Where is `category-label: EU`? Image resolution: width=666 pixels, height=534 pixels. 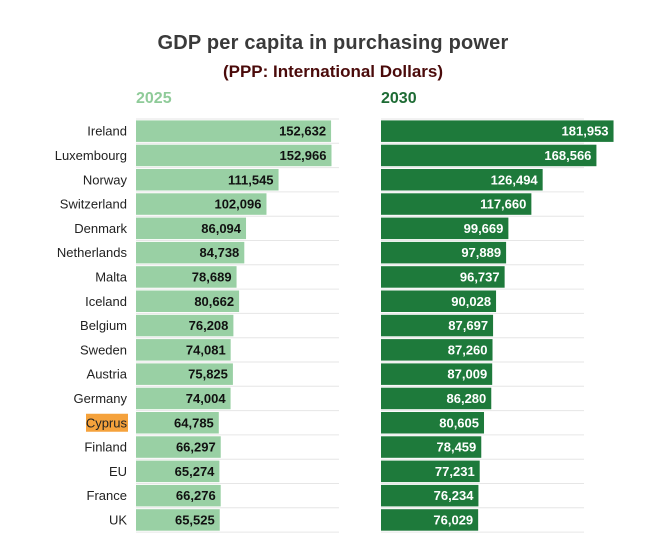 category-label: EU is located at coordinates (118, 471).